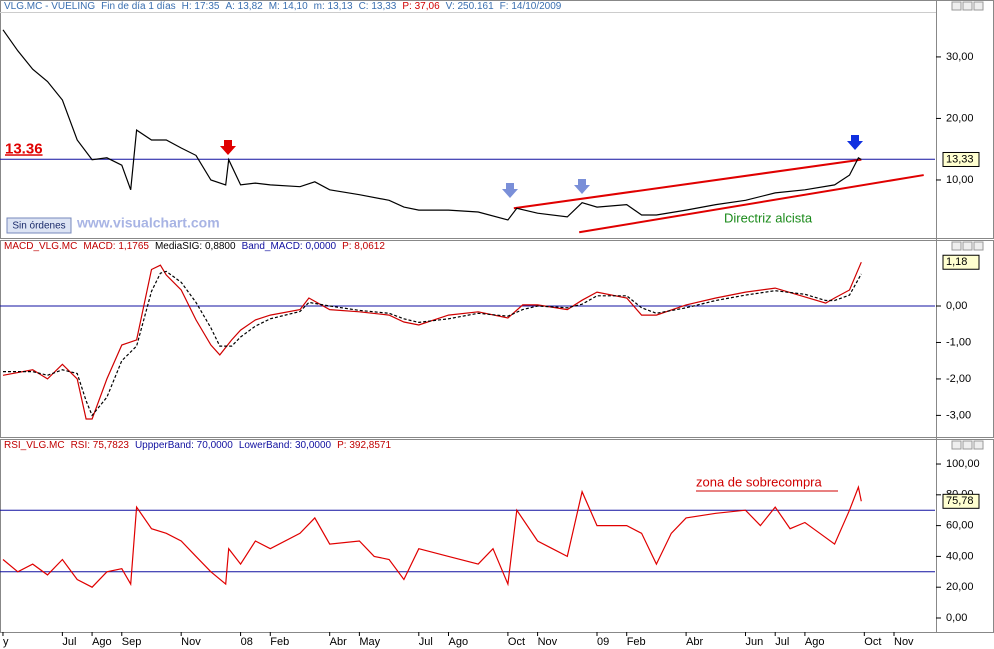 Image resolution: width=994 pixels, height=649 pixels. Describe the element at coordinates (958, 342) in the screenshot. I see `y-tick-label: -1,00` at that location.